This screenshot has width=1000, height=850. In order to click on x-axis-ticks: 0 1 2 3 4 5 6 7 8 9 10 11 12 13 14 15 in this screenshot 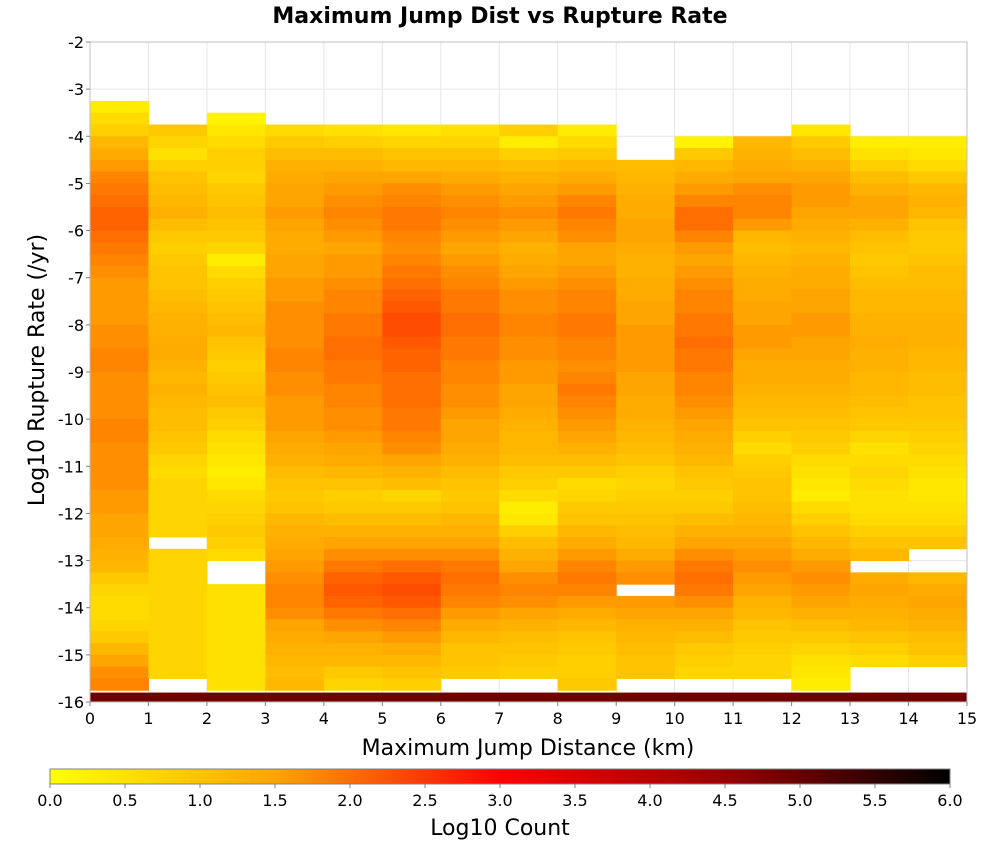, I will do `click(531, 715)`.